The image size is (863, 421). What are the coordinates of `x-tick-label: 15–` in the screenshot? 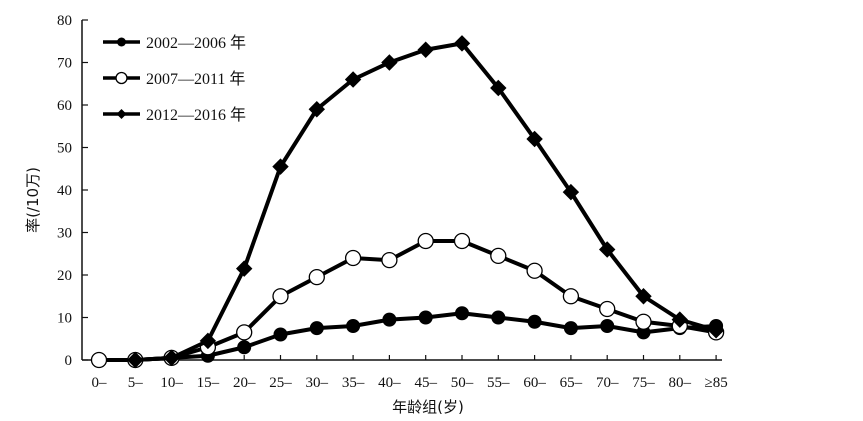 It's located at (208, 383).